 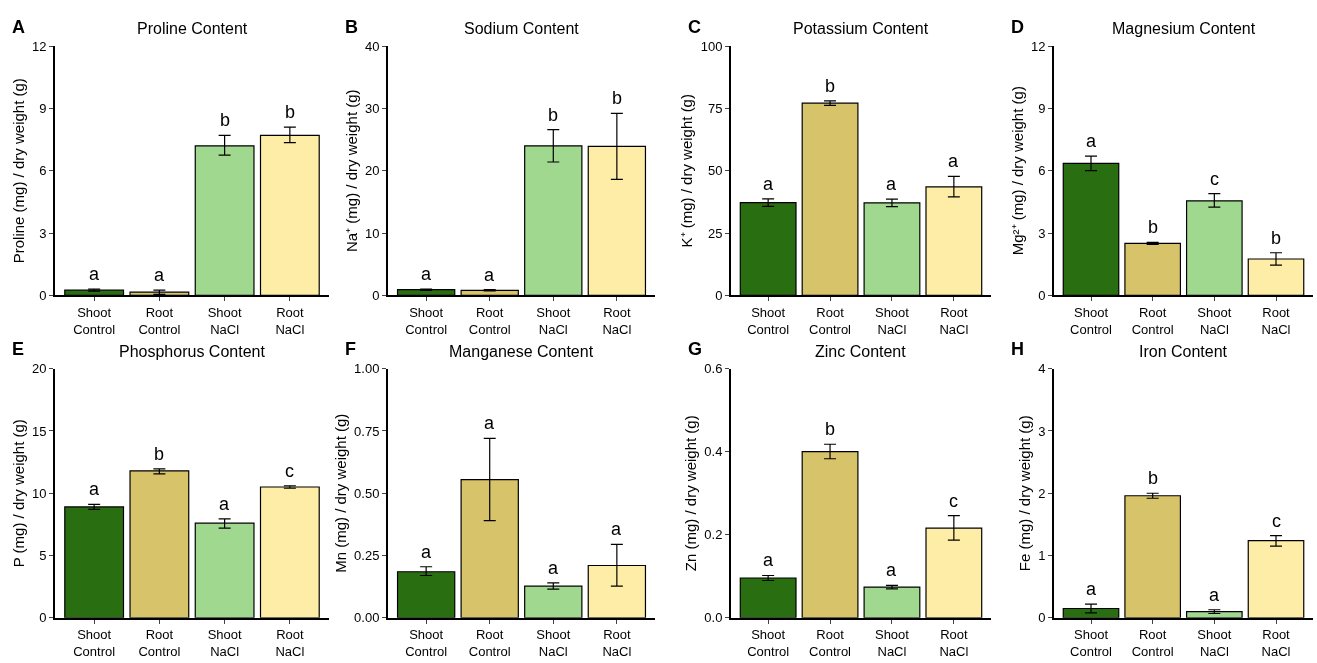 What do you see at coordinates (687, 171) in the screenshot?
I see `y-axis-title: K⁺ (mg) / dry weight (g)` at bounding box center [687, 171].